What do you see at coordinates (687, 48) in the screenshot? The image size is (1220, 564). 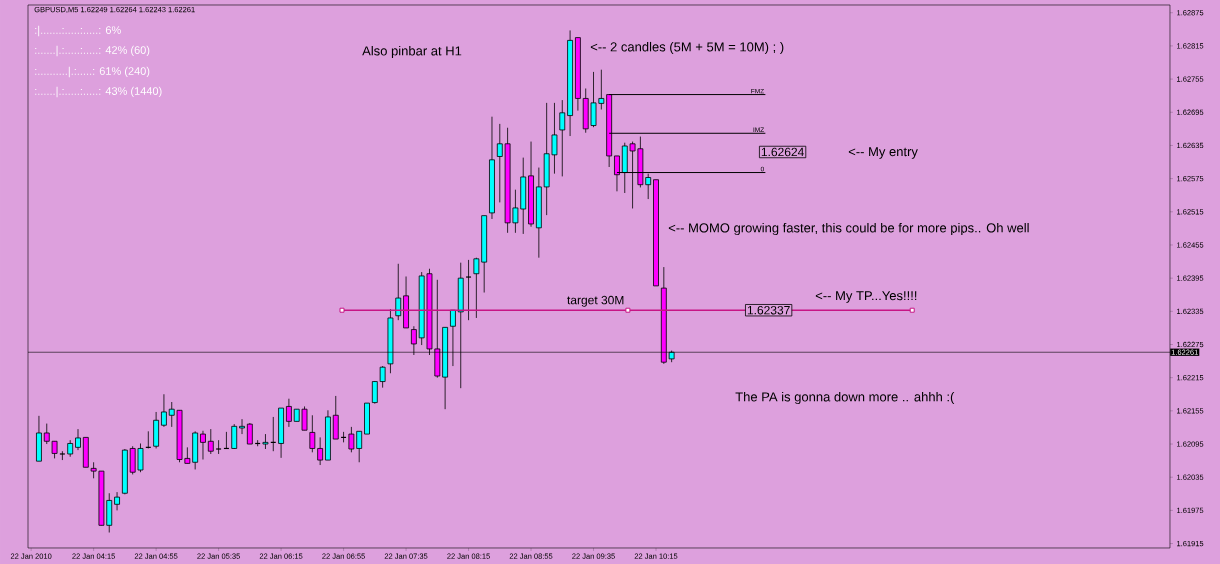 I see `annotation: <-- 2 candles (5M + 5M = 10M) ; )` at bounding box center [687, 48].